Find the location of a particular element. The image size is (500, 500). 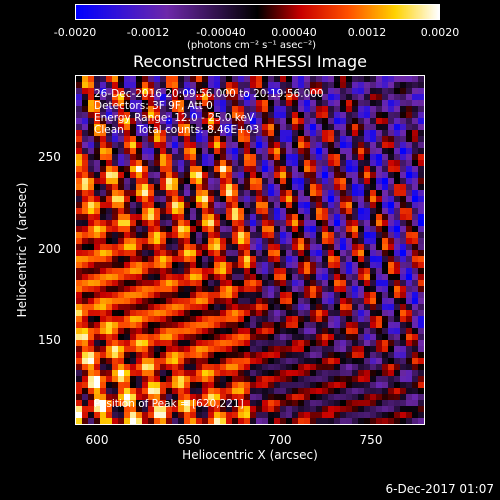

date-stamp: 6-Dec-2017 01:07 is located at coordinates (439, 489).